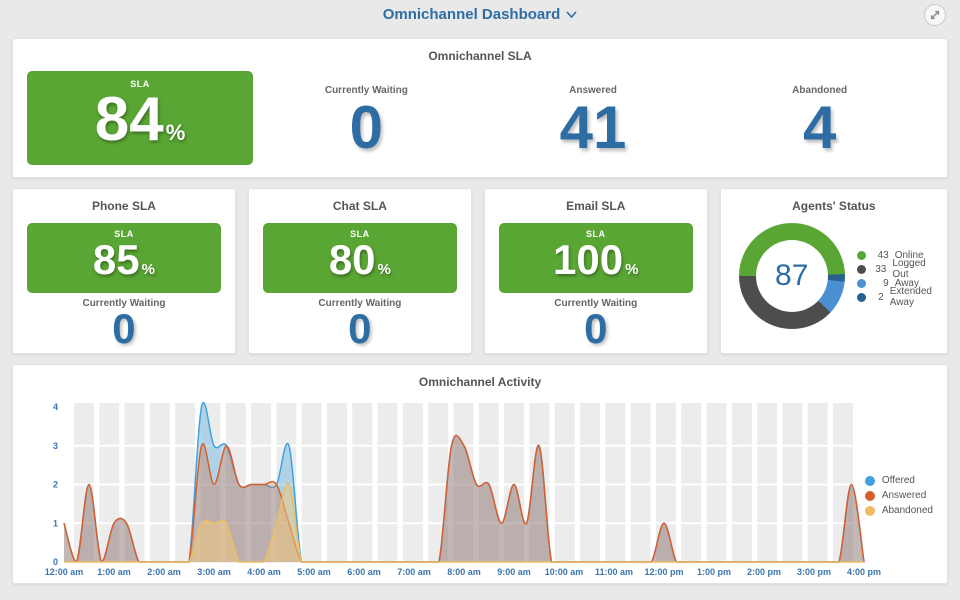 The width and height of the screenshot is (960, 600). I want to click on card-title: Omnichannel Activity, so click(480, 382).